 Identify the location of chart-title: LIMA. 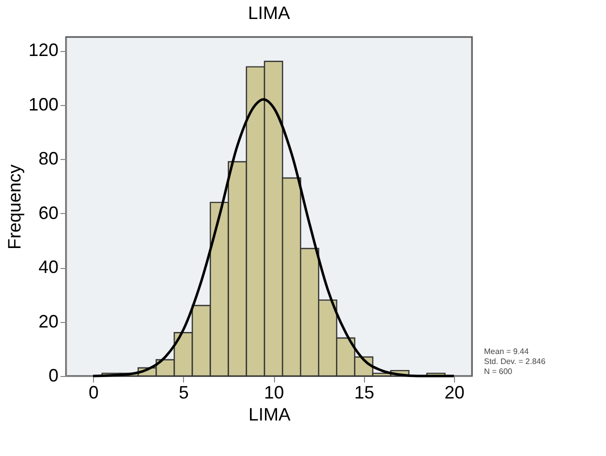
(269, 13).